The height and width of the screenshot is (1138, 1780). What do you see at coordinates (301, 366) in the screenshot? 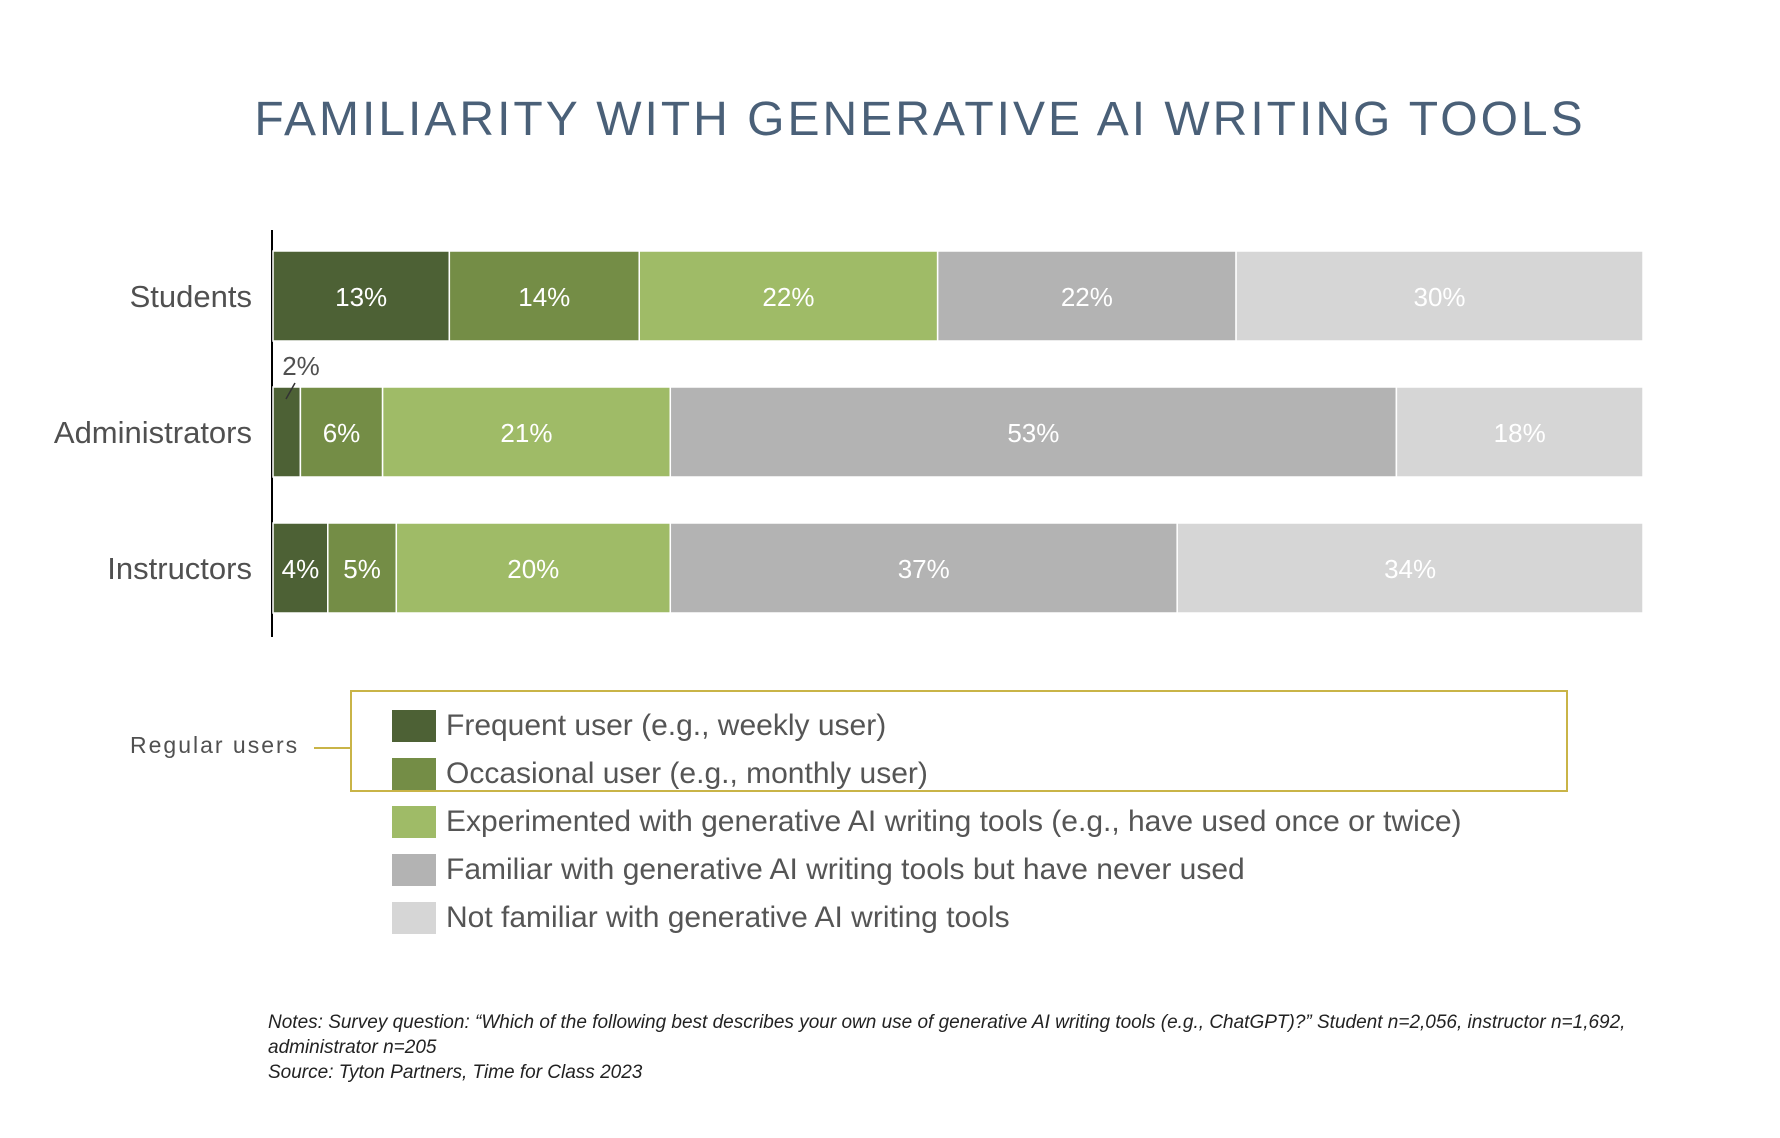
I see `bar-label-administrators-series-1: 2%` at bounding box center [301, 366].